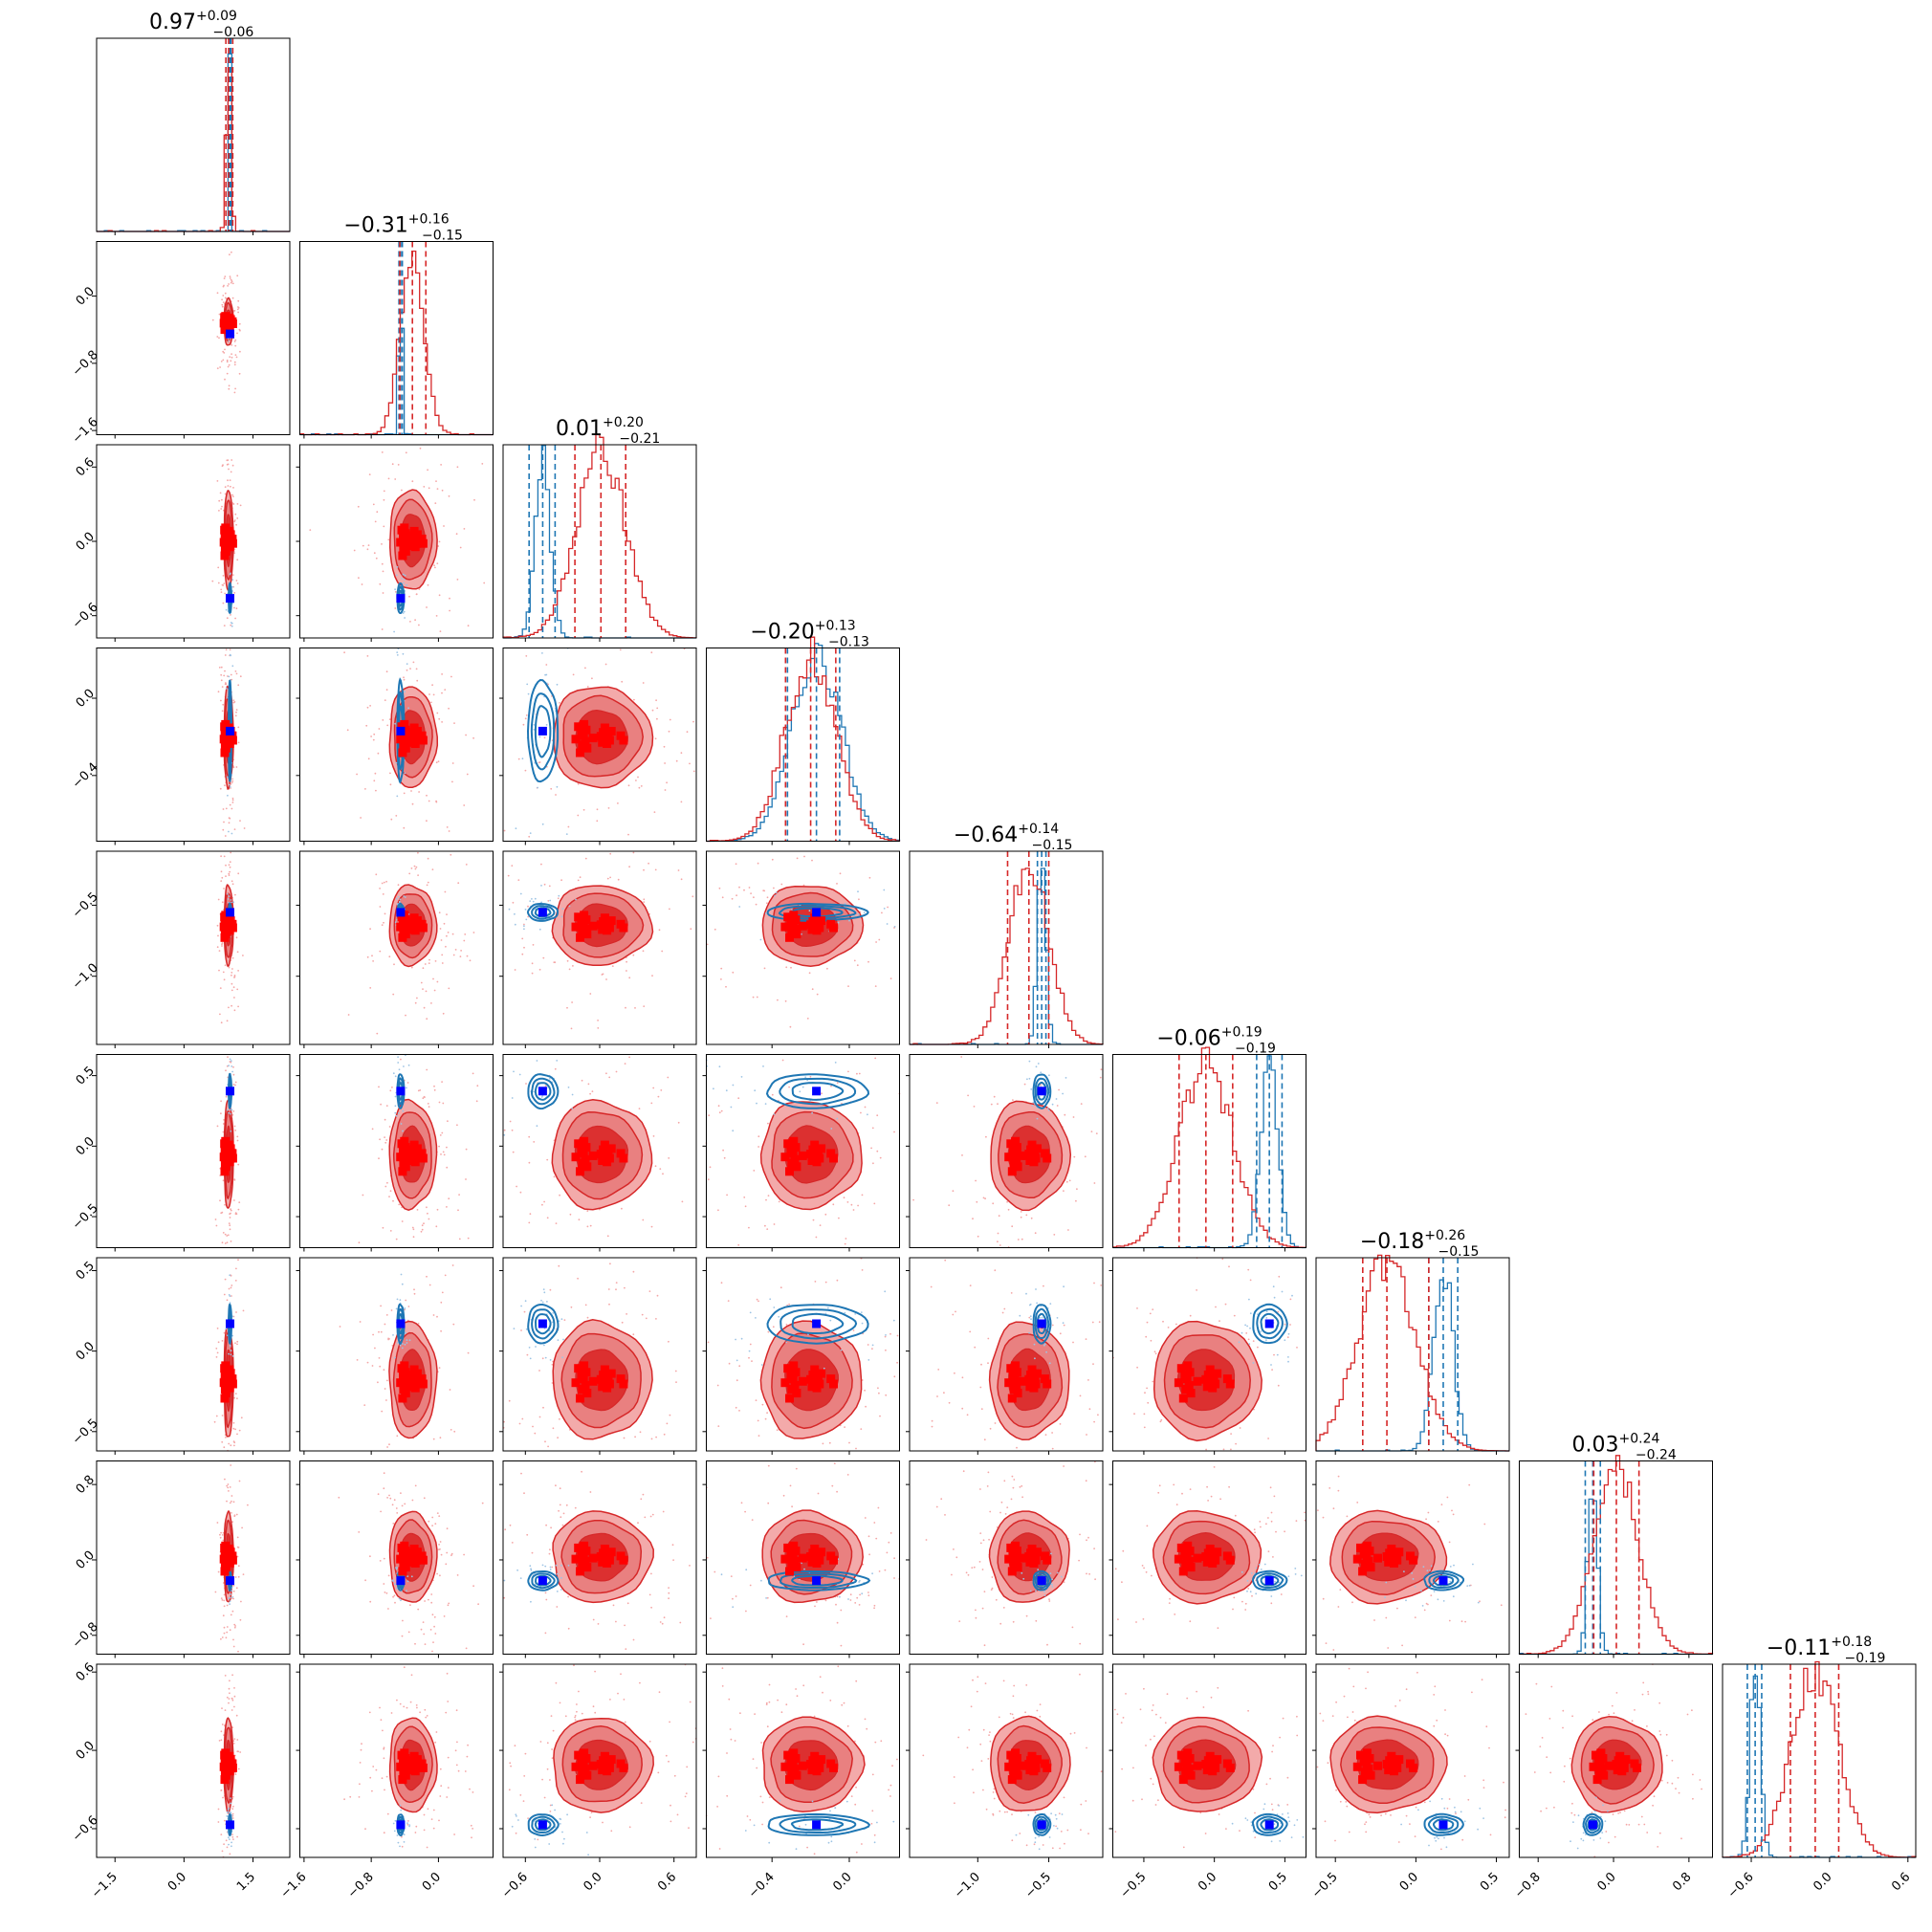 This screenshot has height=1932, width=1932. I want to click on y-tick-label: 0.0, so click(86, 542).